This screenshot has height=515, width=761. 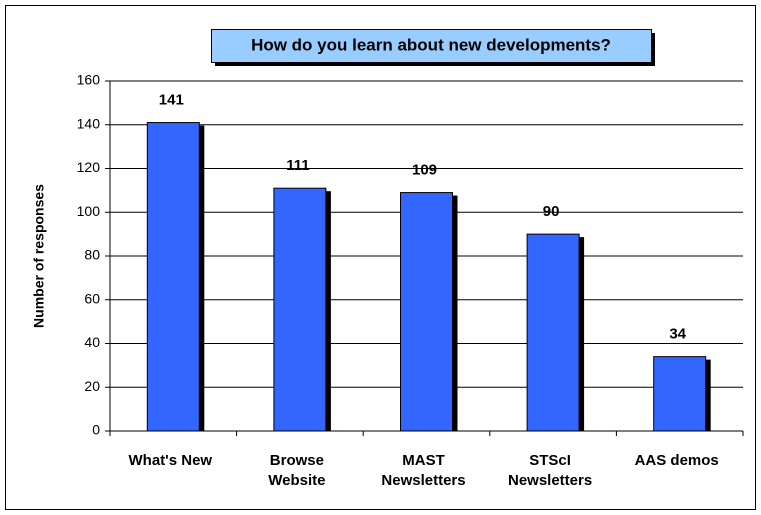 What do you see at coordinates (297, 165) in the screenshot?
I see `data-label: 111` at bounding box center [297, 165].